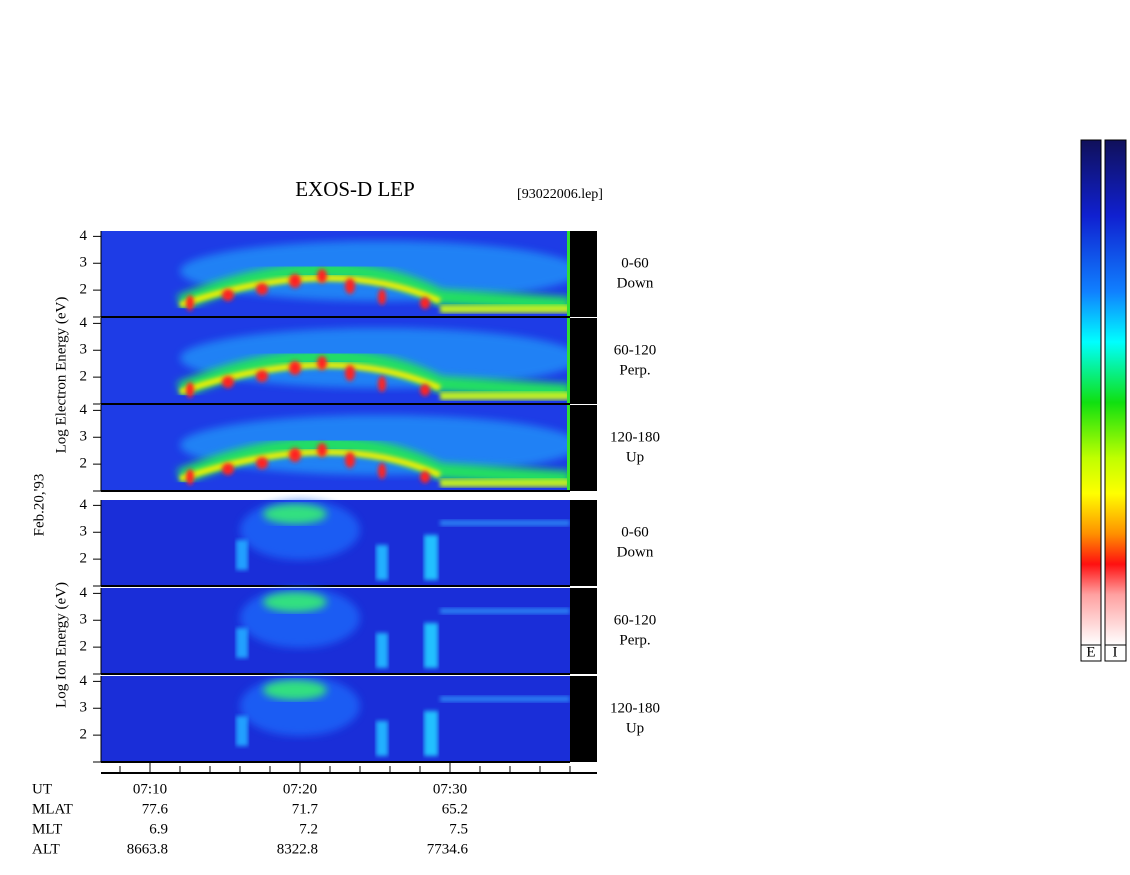 The image size is (1130, 875). I want to click on file-name: [93022006.lep], so click(560, 194).